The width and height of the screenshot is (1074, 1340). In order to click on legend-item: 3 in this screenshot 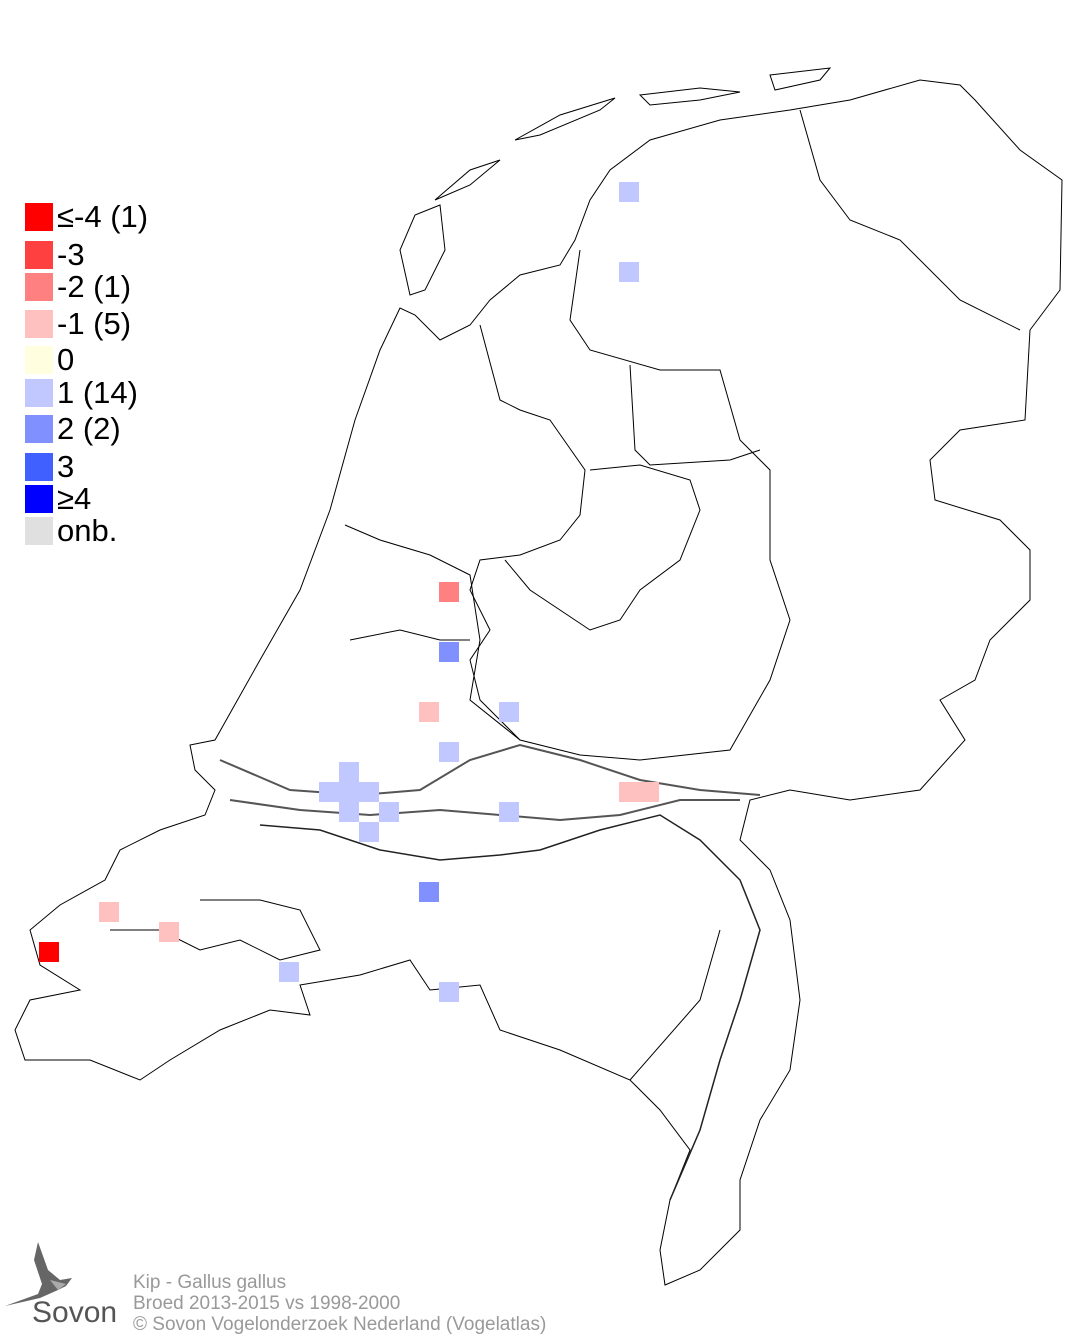, I will do `click(50, 466)`.